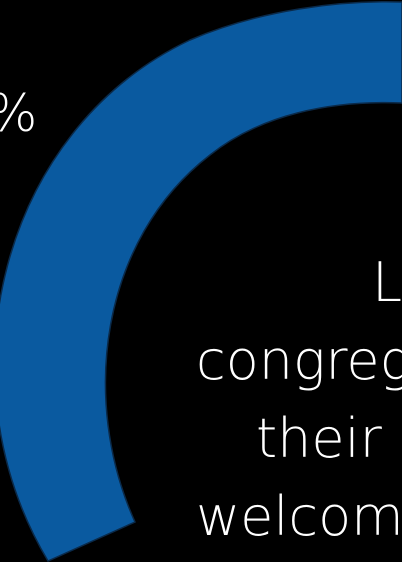  Describe the element at coordinates (329, 438) in the screenshot. I see `caption-line-3: their c` at that location.